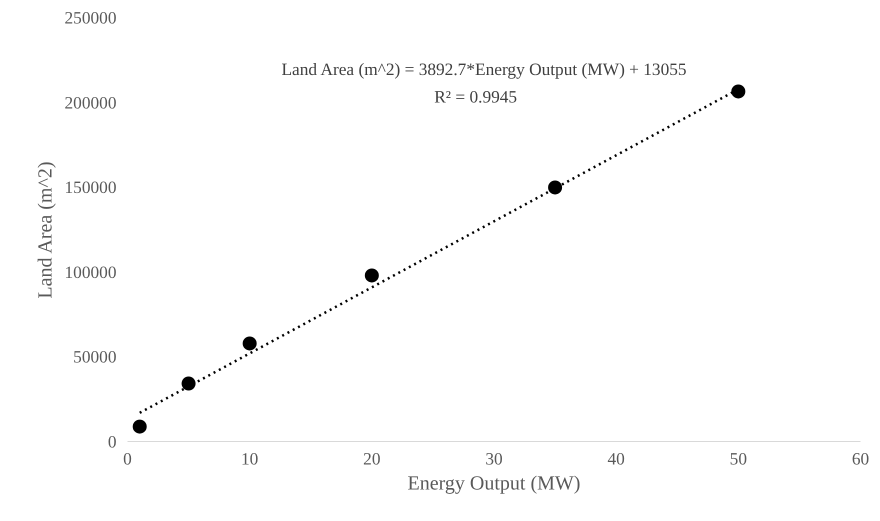 The image size is (880, 521). Describe the element at coordinates (249, 459) in the screenshot. I see `x-tick-label: 10` at that location.